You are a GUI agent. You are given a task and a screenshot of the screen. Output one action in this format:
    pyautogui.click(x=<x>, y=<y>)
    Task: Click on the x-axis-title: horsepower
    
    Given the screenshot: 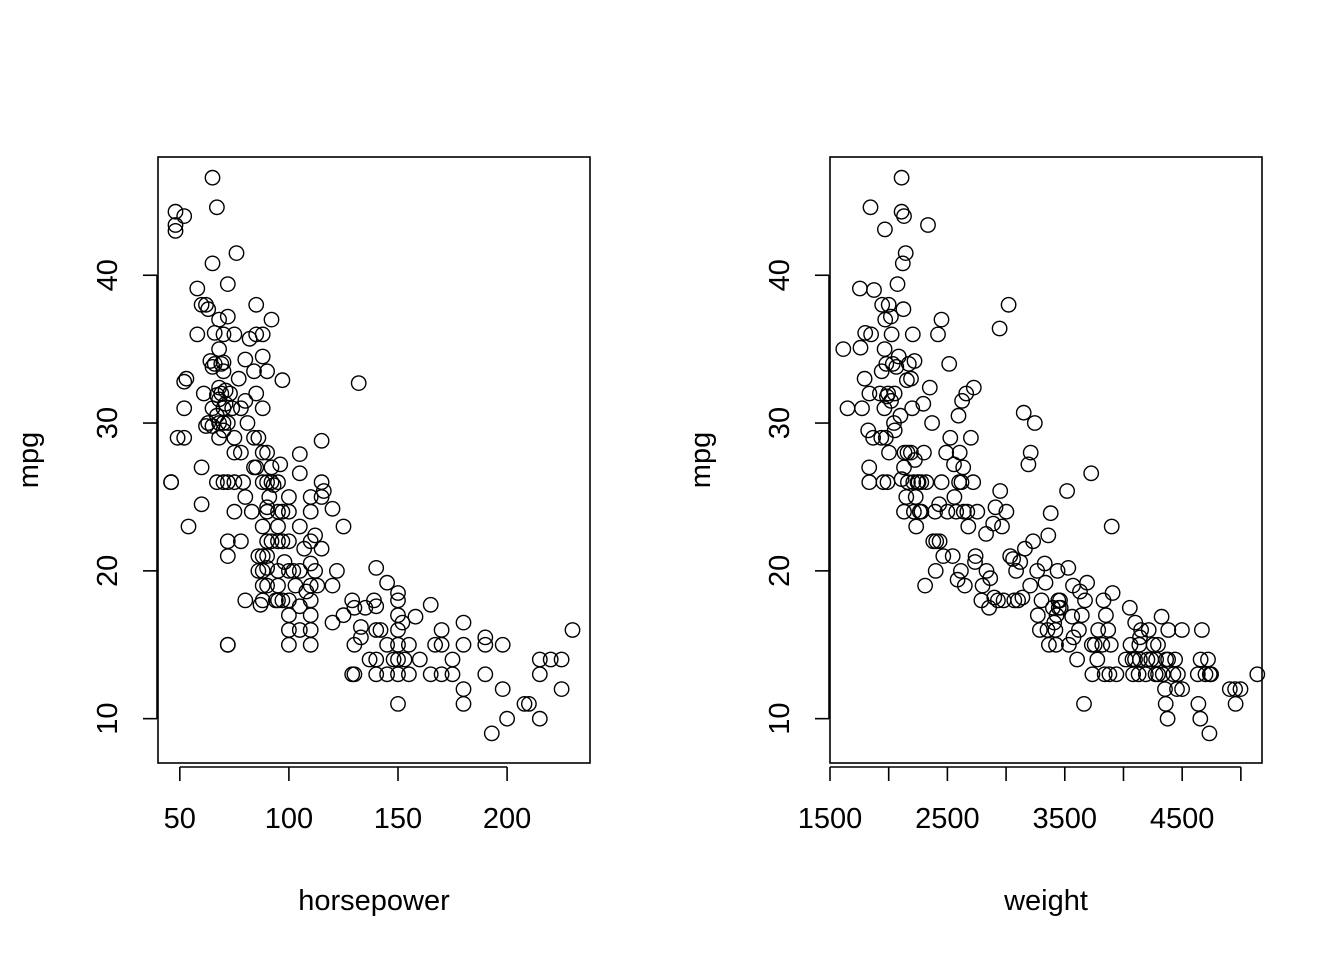 What is the action you would take?
    pyautogui.click(x=374, y=901)
    